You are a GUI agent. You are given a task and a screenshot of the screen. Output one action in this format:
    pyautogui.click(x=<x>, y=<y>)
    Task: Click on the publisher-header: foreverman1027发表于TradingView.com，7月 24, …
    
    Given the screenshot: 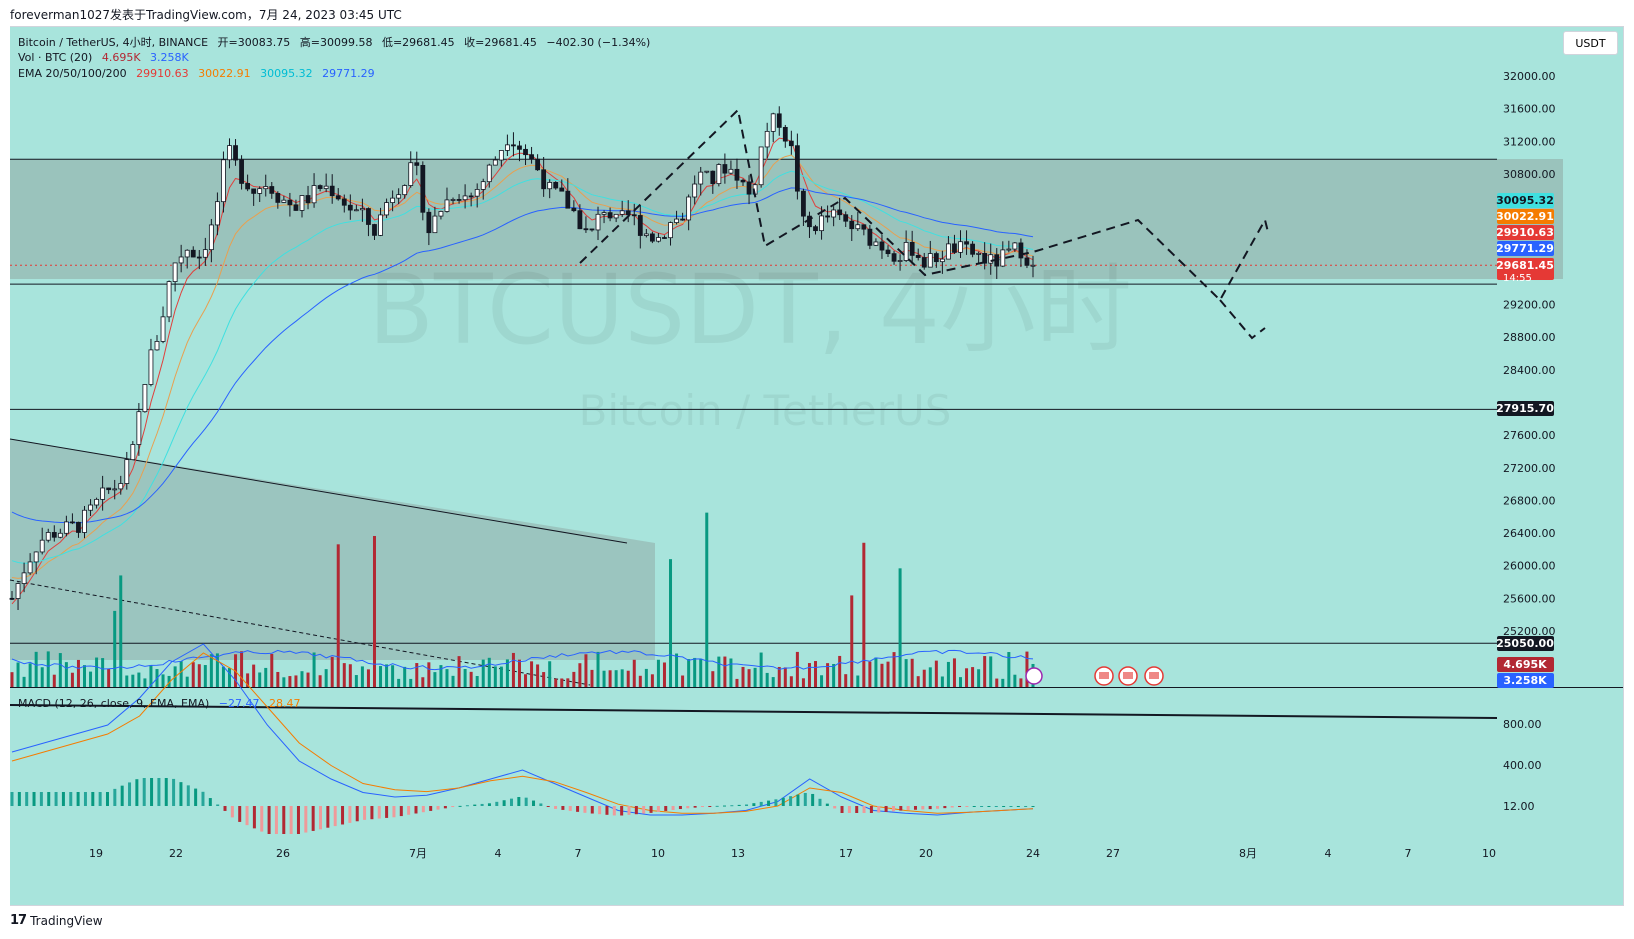 What is the action you would take?
    pyautogui.click(x=206, y=15)
    